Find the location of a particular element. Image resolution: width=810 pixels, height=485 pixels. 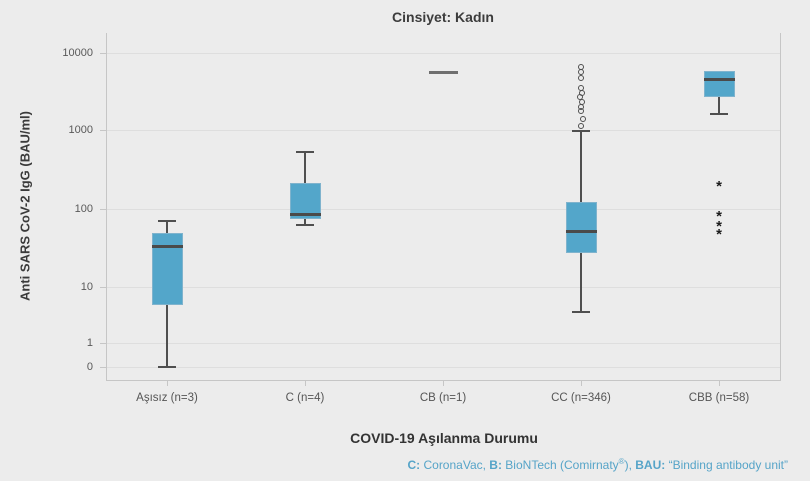

right-axis-spine is located at coordinates (780, 206).